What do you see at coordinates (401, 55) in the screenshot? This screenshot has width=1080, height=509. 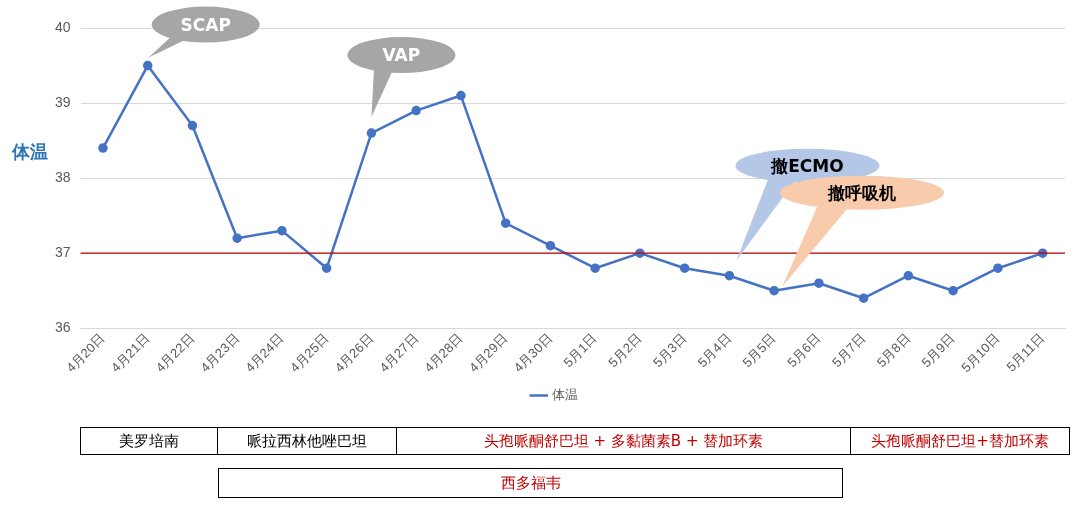 I see `annotation: VAP` at bounding box center [401, 55].